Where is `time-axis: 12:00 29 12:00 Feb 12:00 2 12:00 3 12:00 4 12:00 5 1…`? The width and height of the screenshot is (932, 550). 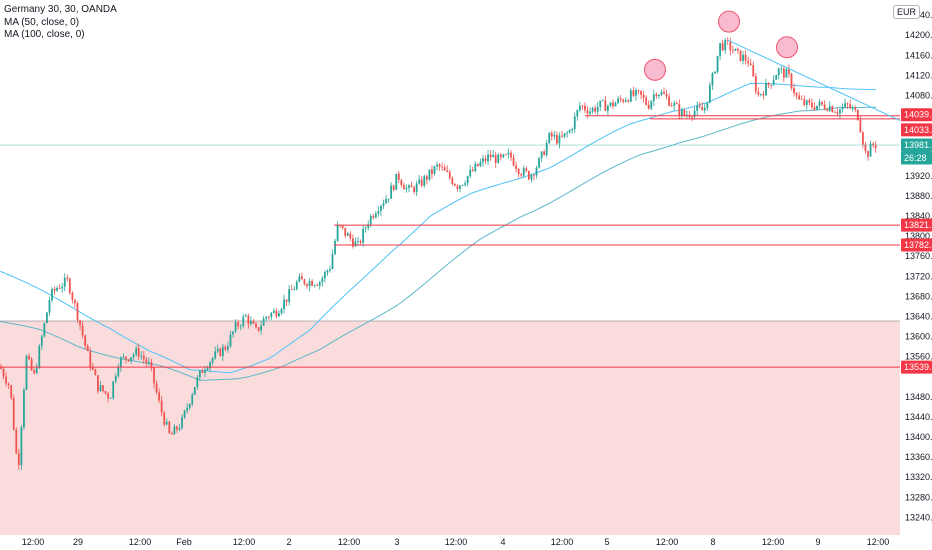
time-axis: 12:00 29 12:00 Feb 12:00 2 12:00 3 12:00 4 12:00 5 1… is located at coordinates (456, 542).